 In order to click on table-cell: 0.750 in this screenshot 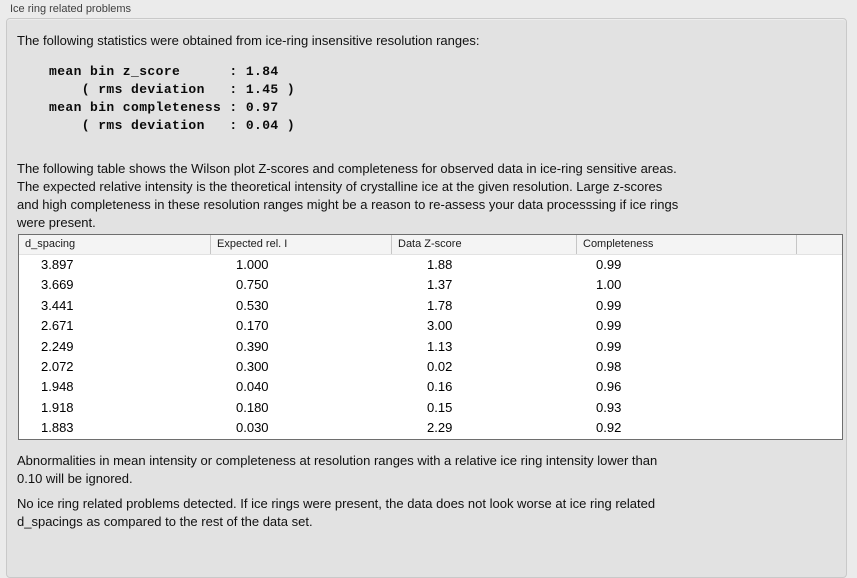, I will do `click(252, 285)`.